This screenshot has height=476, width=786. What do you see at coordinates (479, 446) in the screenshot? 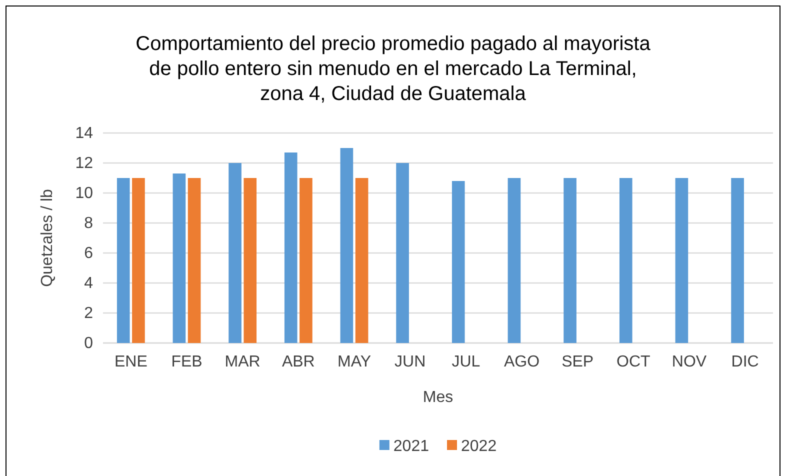
I see `legend-label: 2022` at bounding box center [479, 446].